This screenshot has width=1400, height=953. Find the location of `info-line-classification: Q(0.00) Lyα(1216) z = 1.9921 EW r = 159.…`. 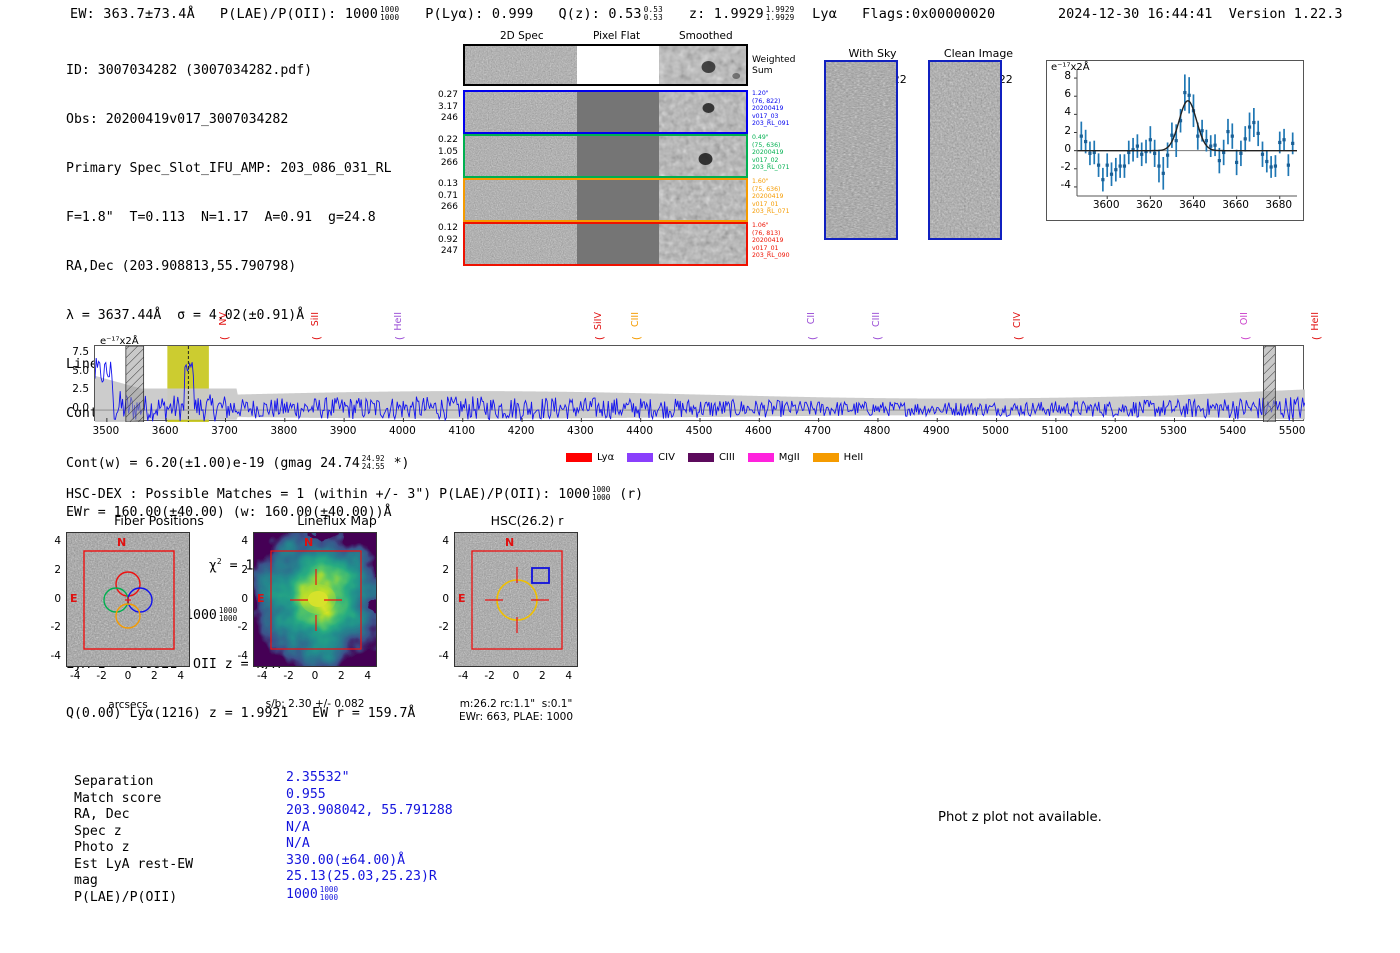

info-line-classification: Q(0.00) Lyα(1216) z = 1.9921 EW r = 159.… is located at coordinates (241, 714).